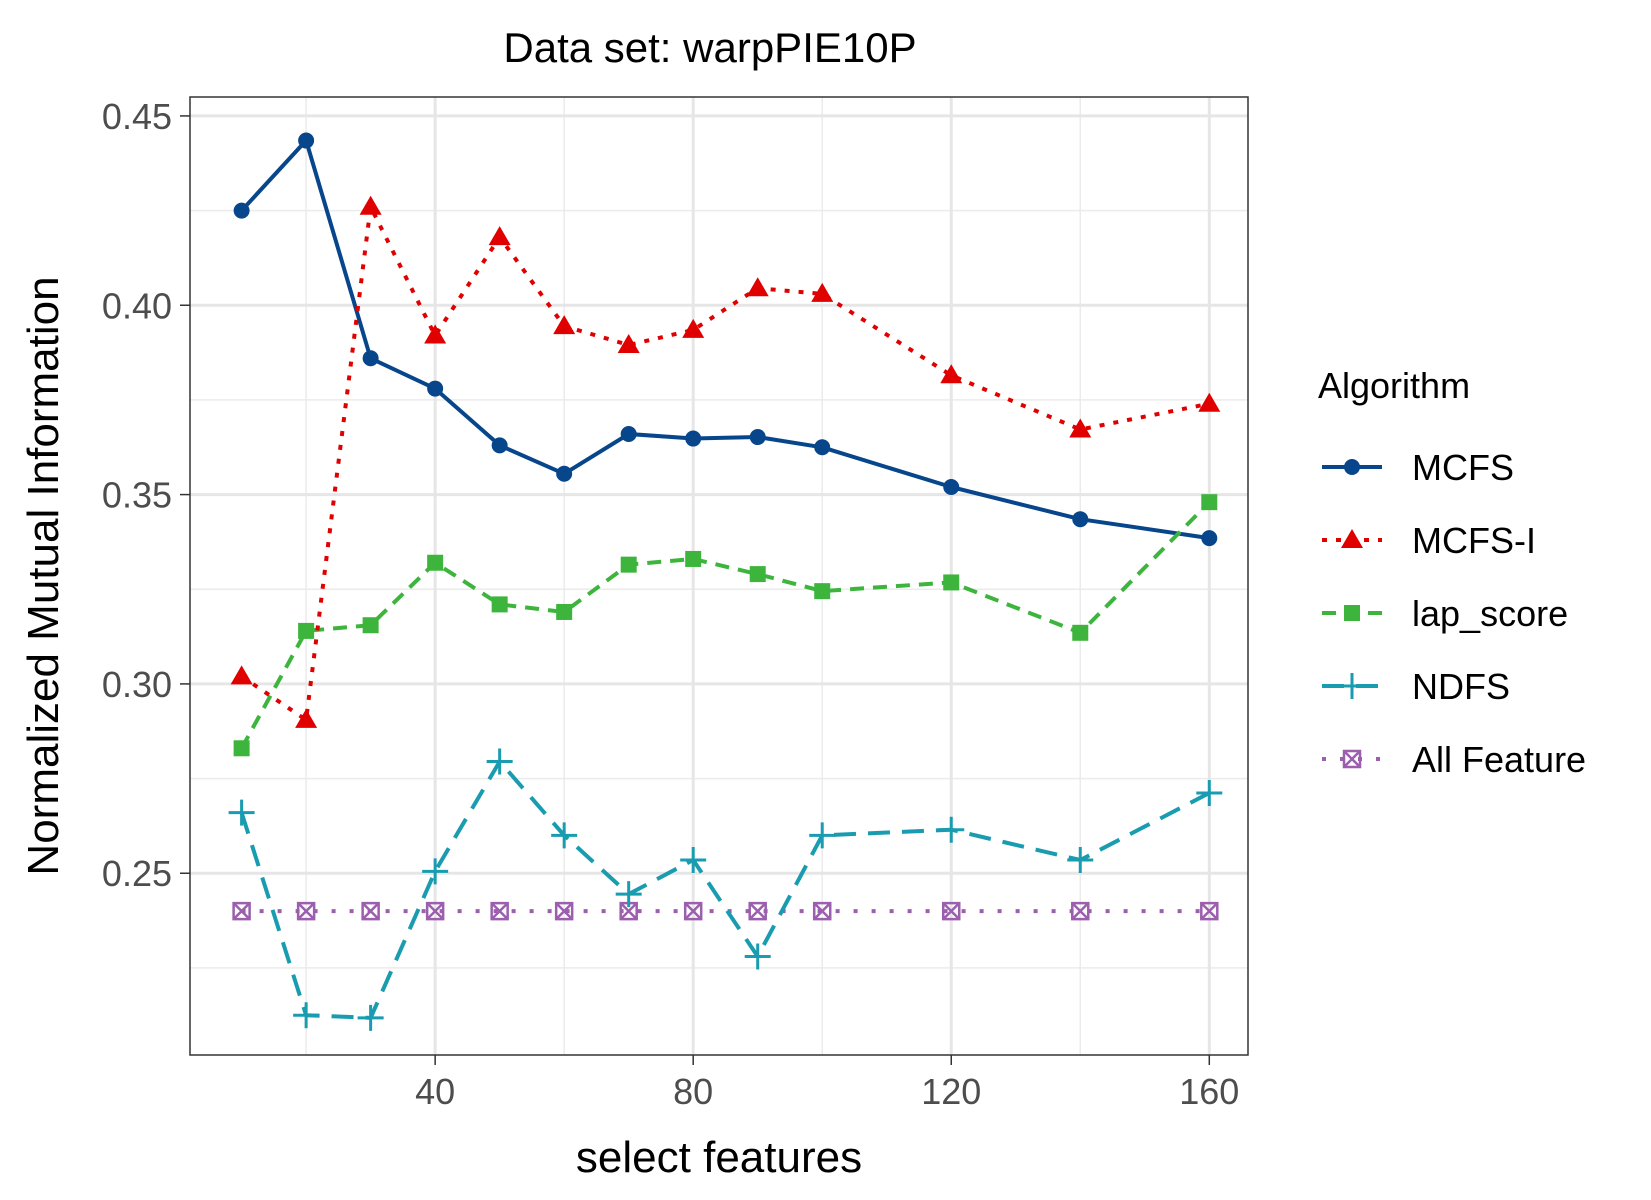 This screenshot has width=1651, height=1200. What do you see at coordinates (1209, 1091) in the screenshot?
I see `x-tick-label: 160` at bounding box center [1209, 1091].